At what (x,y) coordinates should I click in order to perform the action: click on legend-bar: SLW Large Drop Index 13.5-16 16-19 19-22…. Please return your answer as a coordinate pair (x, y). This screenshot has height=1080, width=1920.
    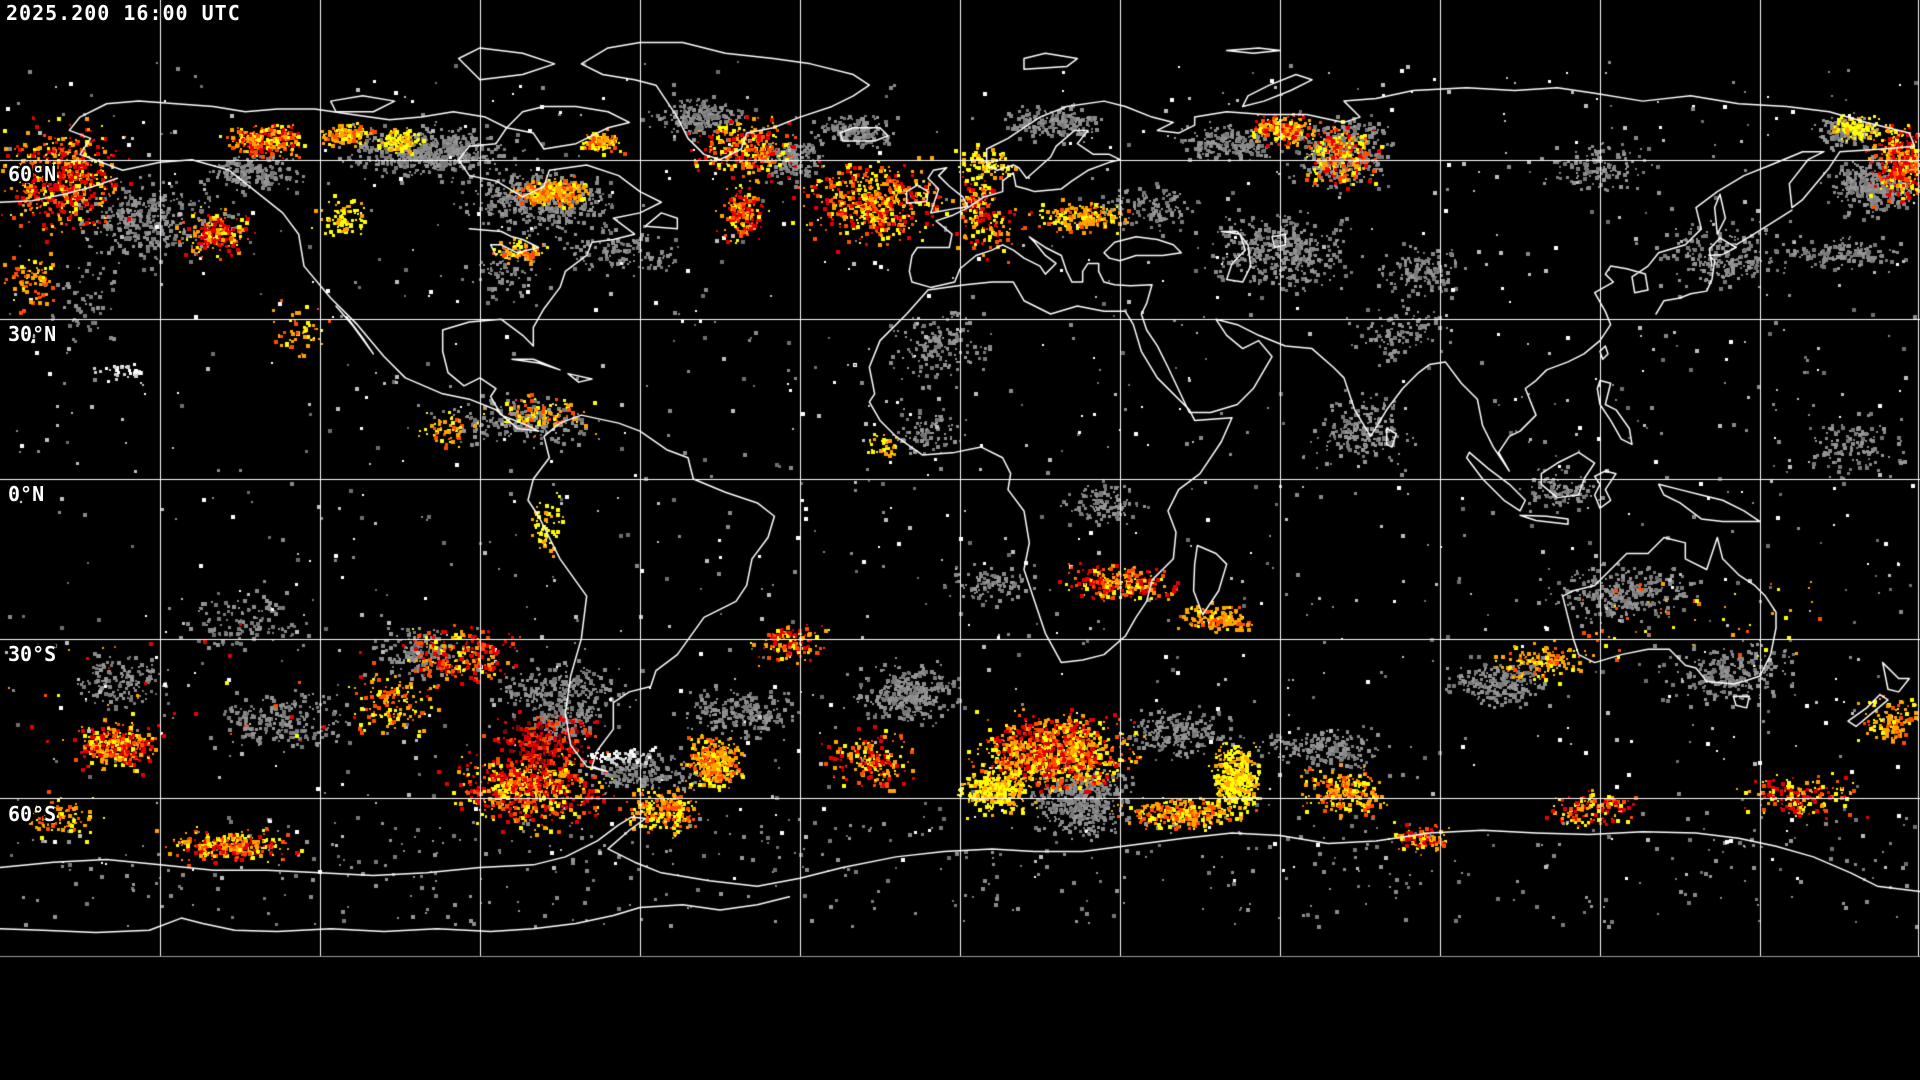
    Looking at the image, I should click on (960, 1019).